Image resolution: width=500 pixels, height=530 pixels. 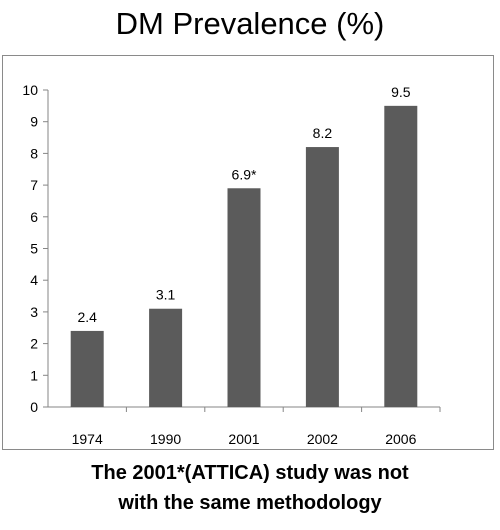 What do you see at coordinates (34, 153) in the screenshot?
I see `y-tick-label: 8` at bounding box center [34, 153].